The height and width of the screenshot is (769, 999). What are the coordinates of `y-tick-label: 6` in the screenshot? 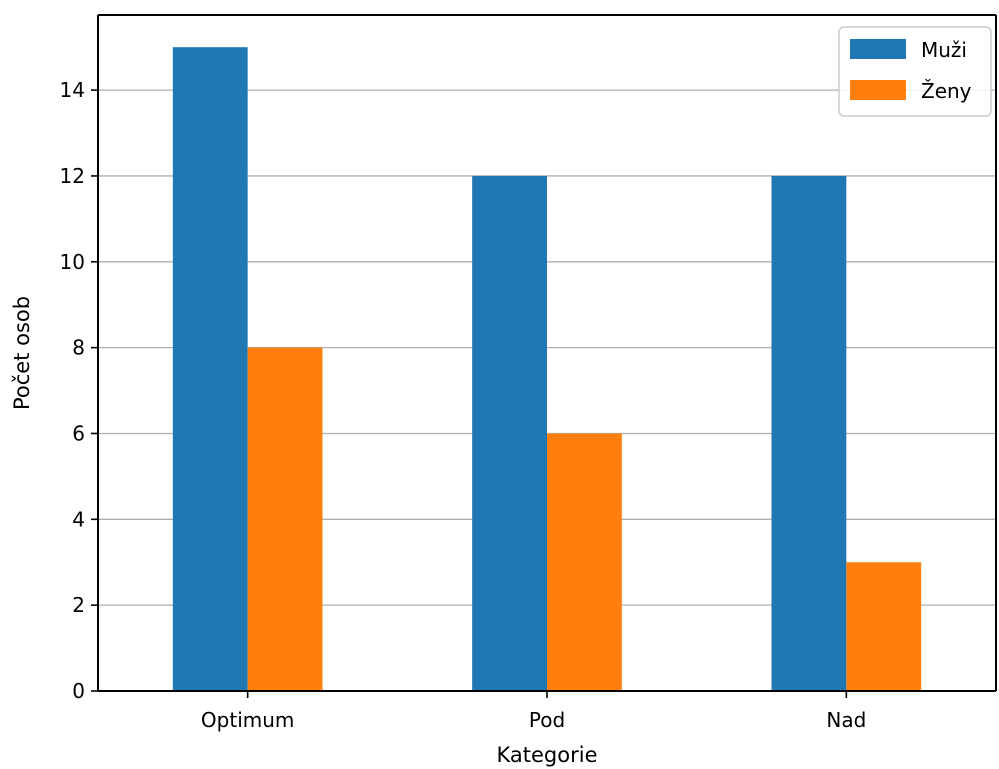 It's located at (78, 433).